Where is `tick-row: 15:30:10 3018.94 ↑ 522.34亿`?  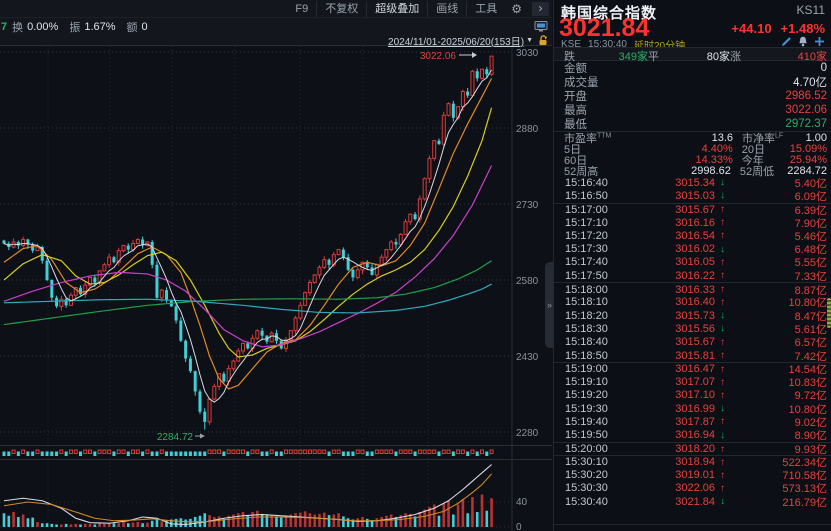
tick-row: 15:30:10 3018.94 ↑ 522.34亿 is located at coordinates (692, 462).